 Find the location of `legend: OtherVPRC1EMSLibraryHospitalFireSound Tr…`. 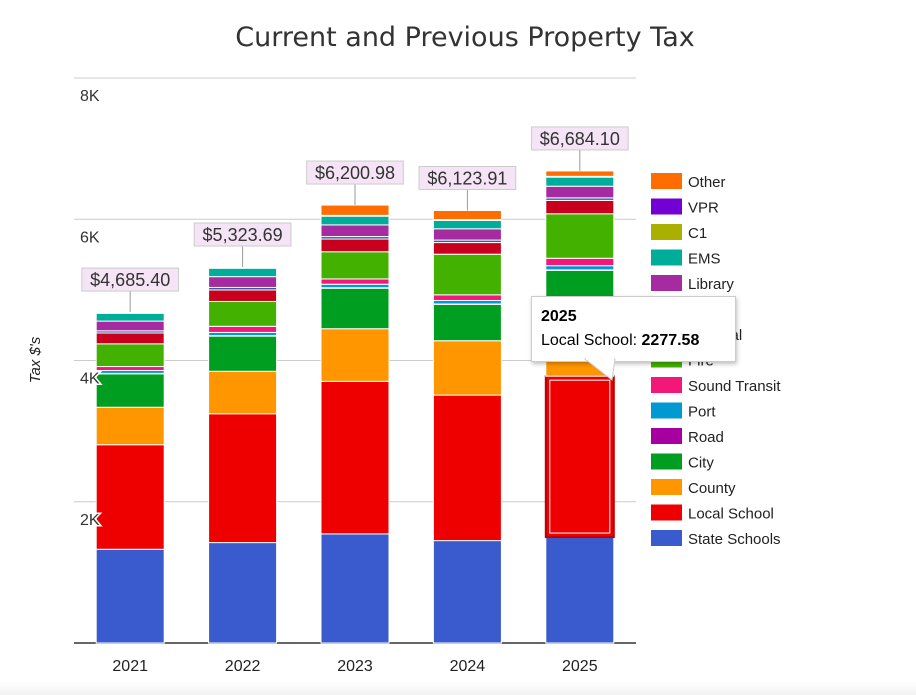

legend: OtherVPRC1EMSLibraryHospitalFireSound Tr… is located at coordinates (716, 360).